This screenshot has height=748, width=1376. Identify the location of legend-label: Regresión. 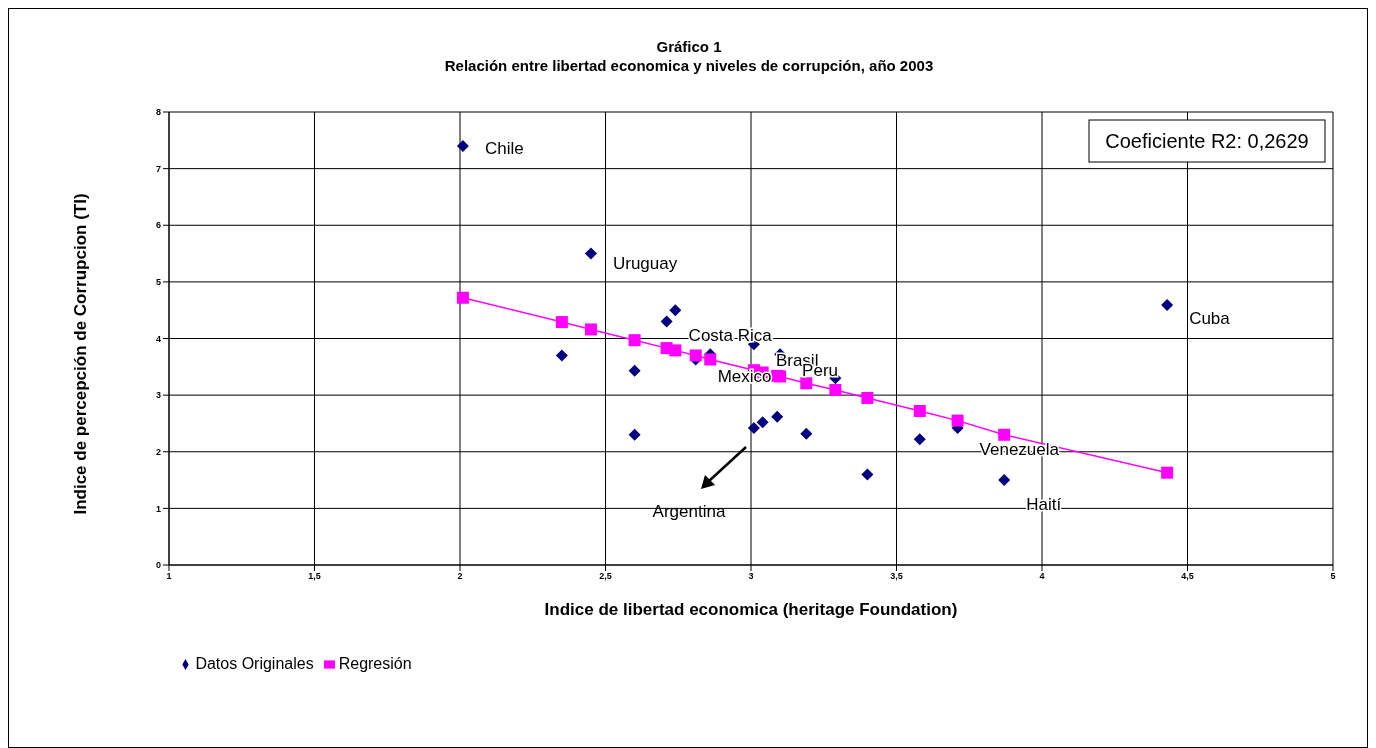
(375, 663).